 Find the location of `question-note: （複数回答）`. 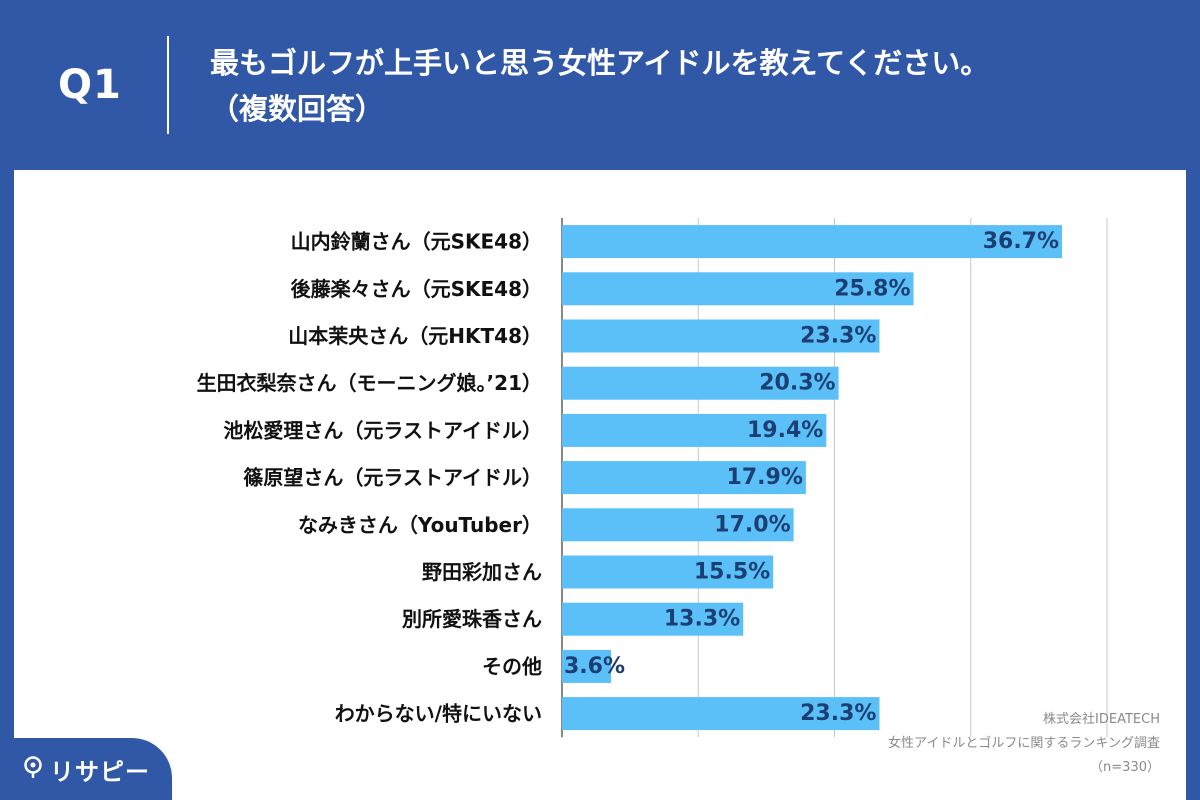

question-note: （複数回答） is located at coordinates (297, 109).